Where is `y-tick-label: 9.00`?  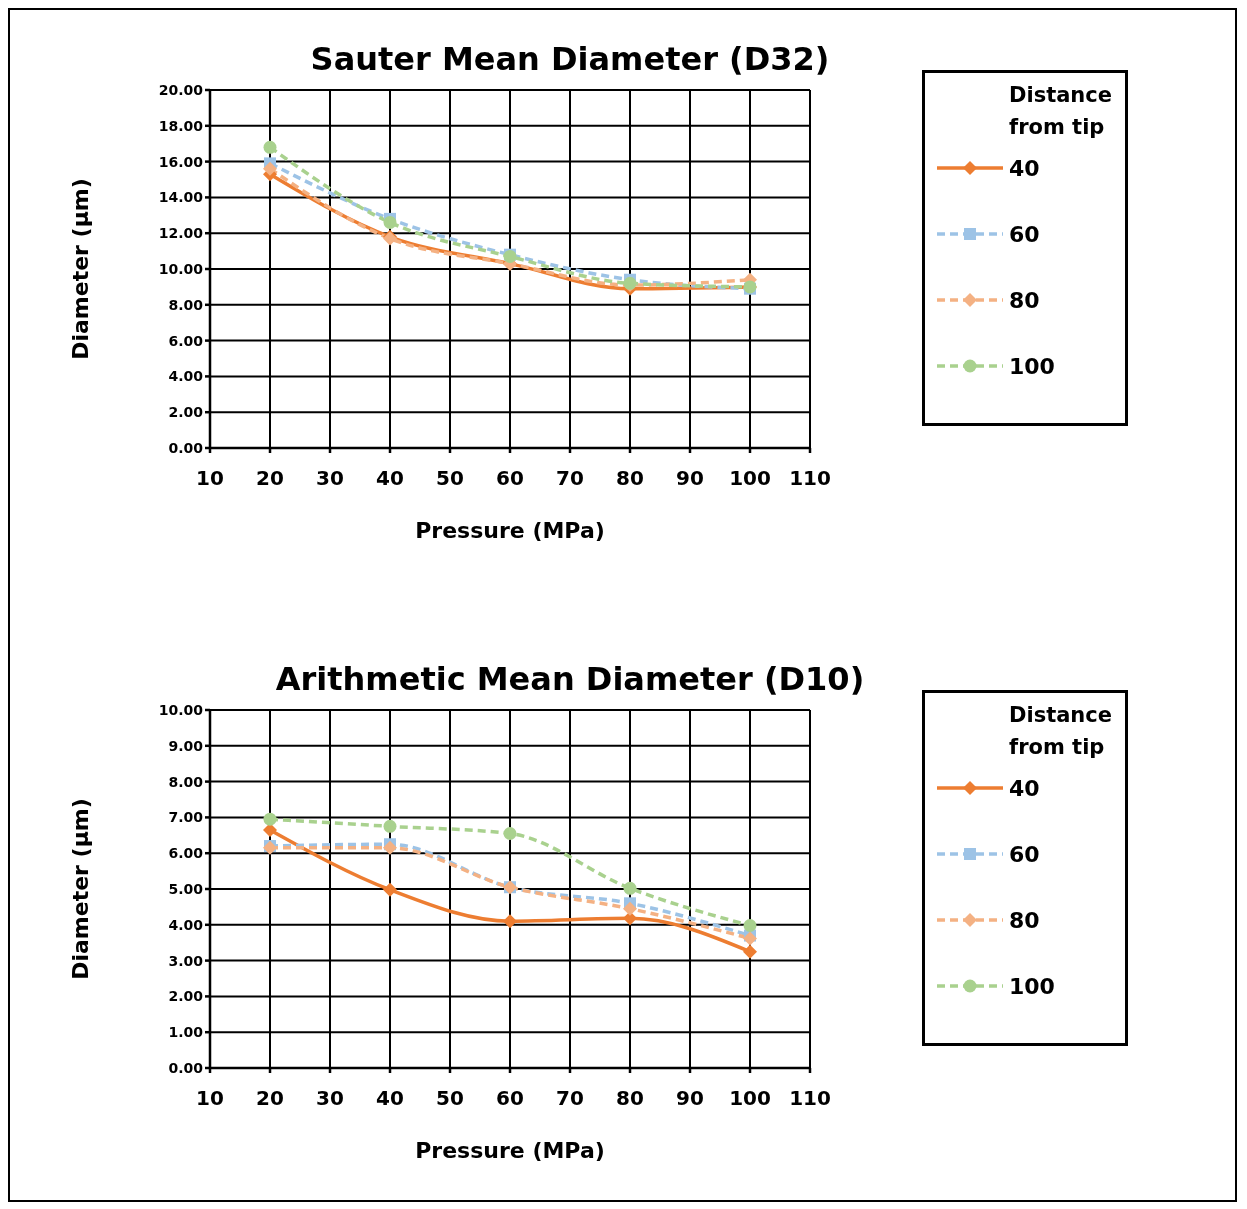 y-tick-label: 9.00 is located at coordinates (186, 745).